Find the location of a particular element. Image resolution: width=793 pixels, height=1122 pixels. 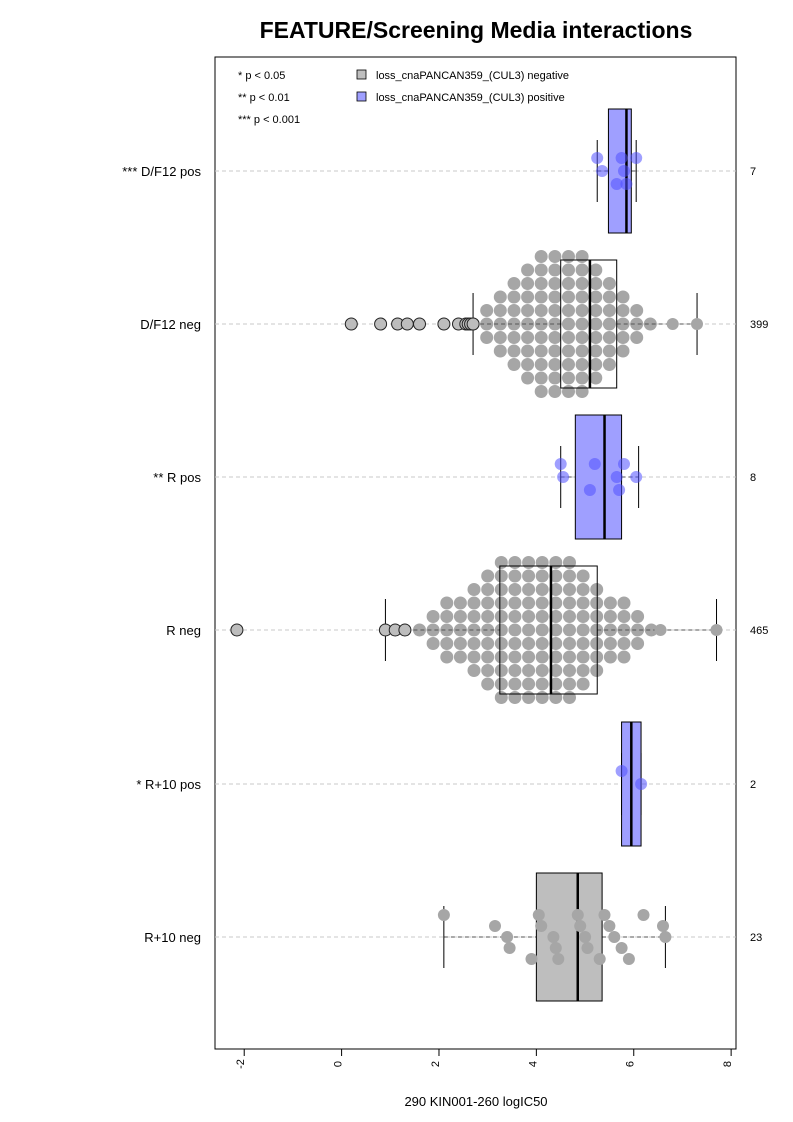

x-tick-label: 0 is located at coordinates (339, 1064).